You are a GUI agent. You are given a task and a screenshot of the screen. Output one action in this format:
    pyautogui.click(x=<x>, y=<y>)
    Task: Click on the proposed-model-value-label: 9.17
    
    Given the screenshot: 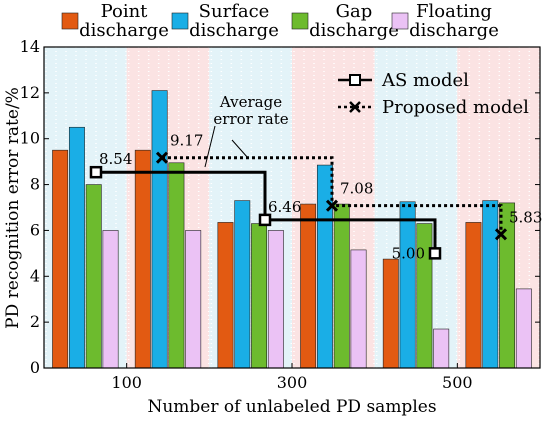 What is the action you would take?
    pyautogui.click(x=186, y=141)
    